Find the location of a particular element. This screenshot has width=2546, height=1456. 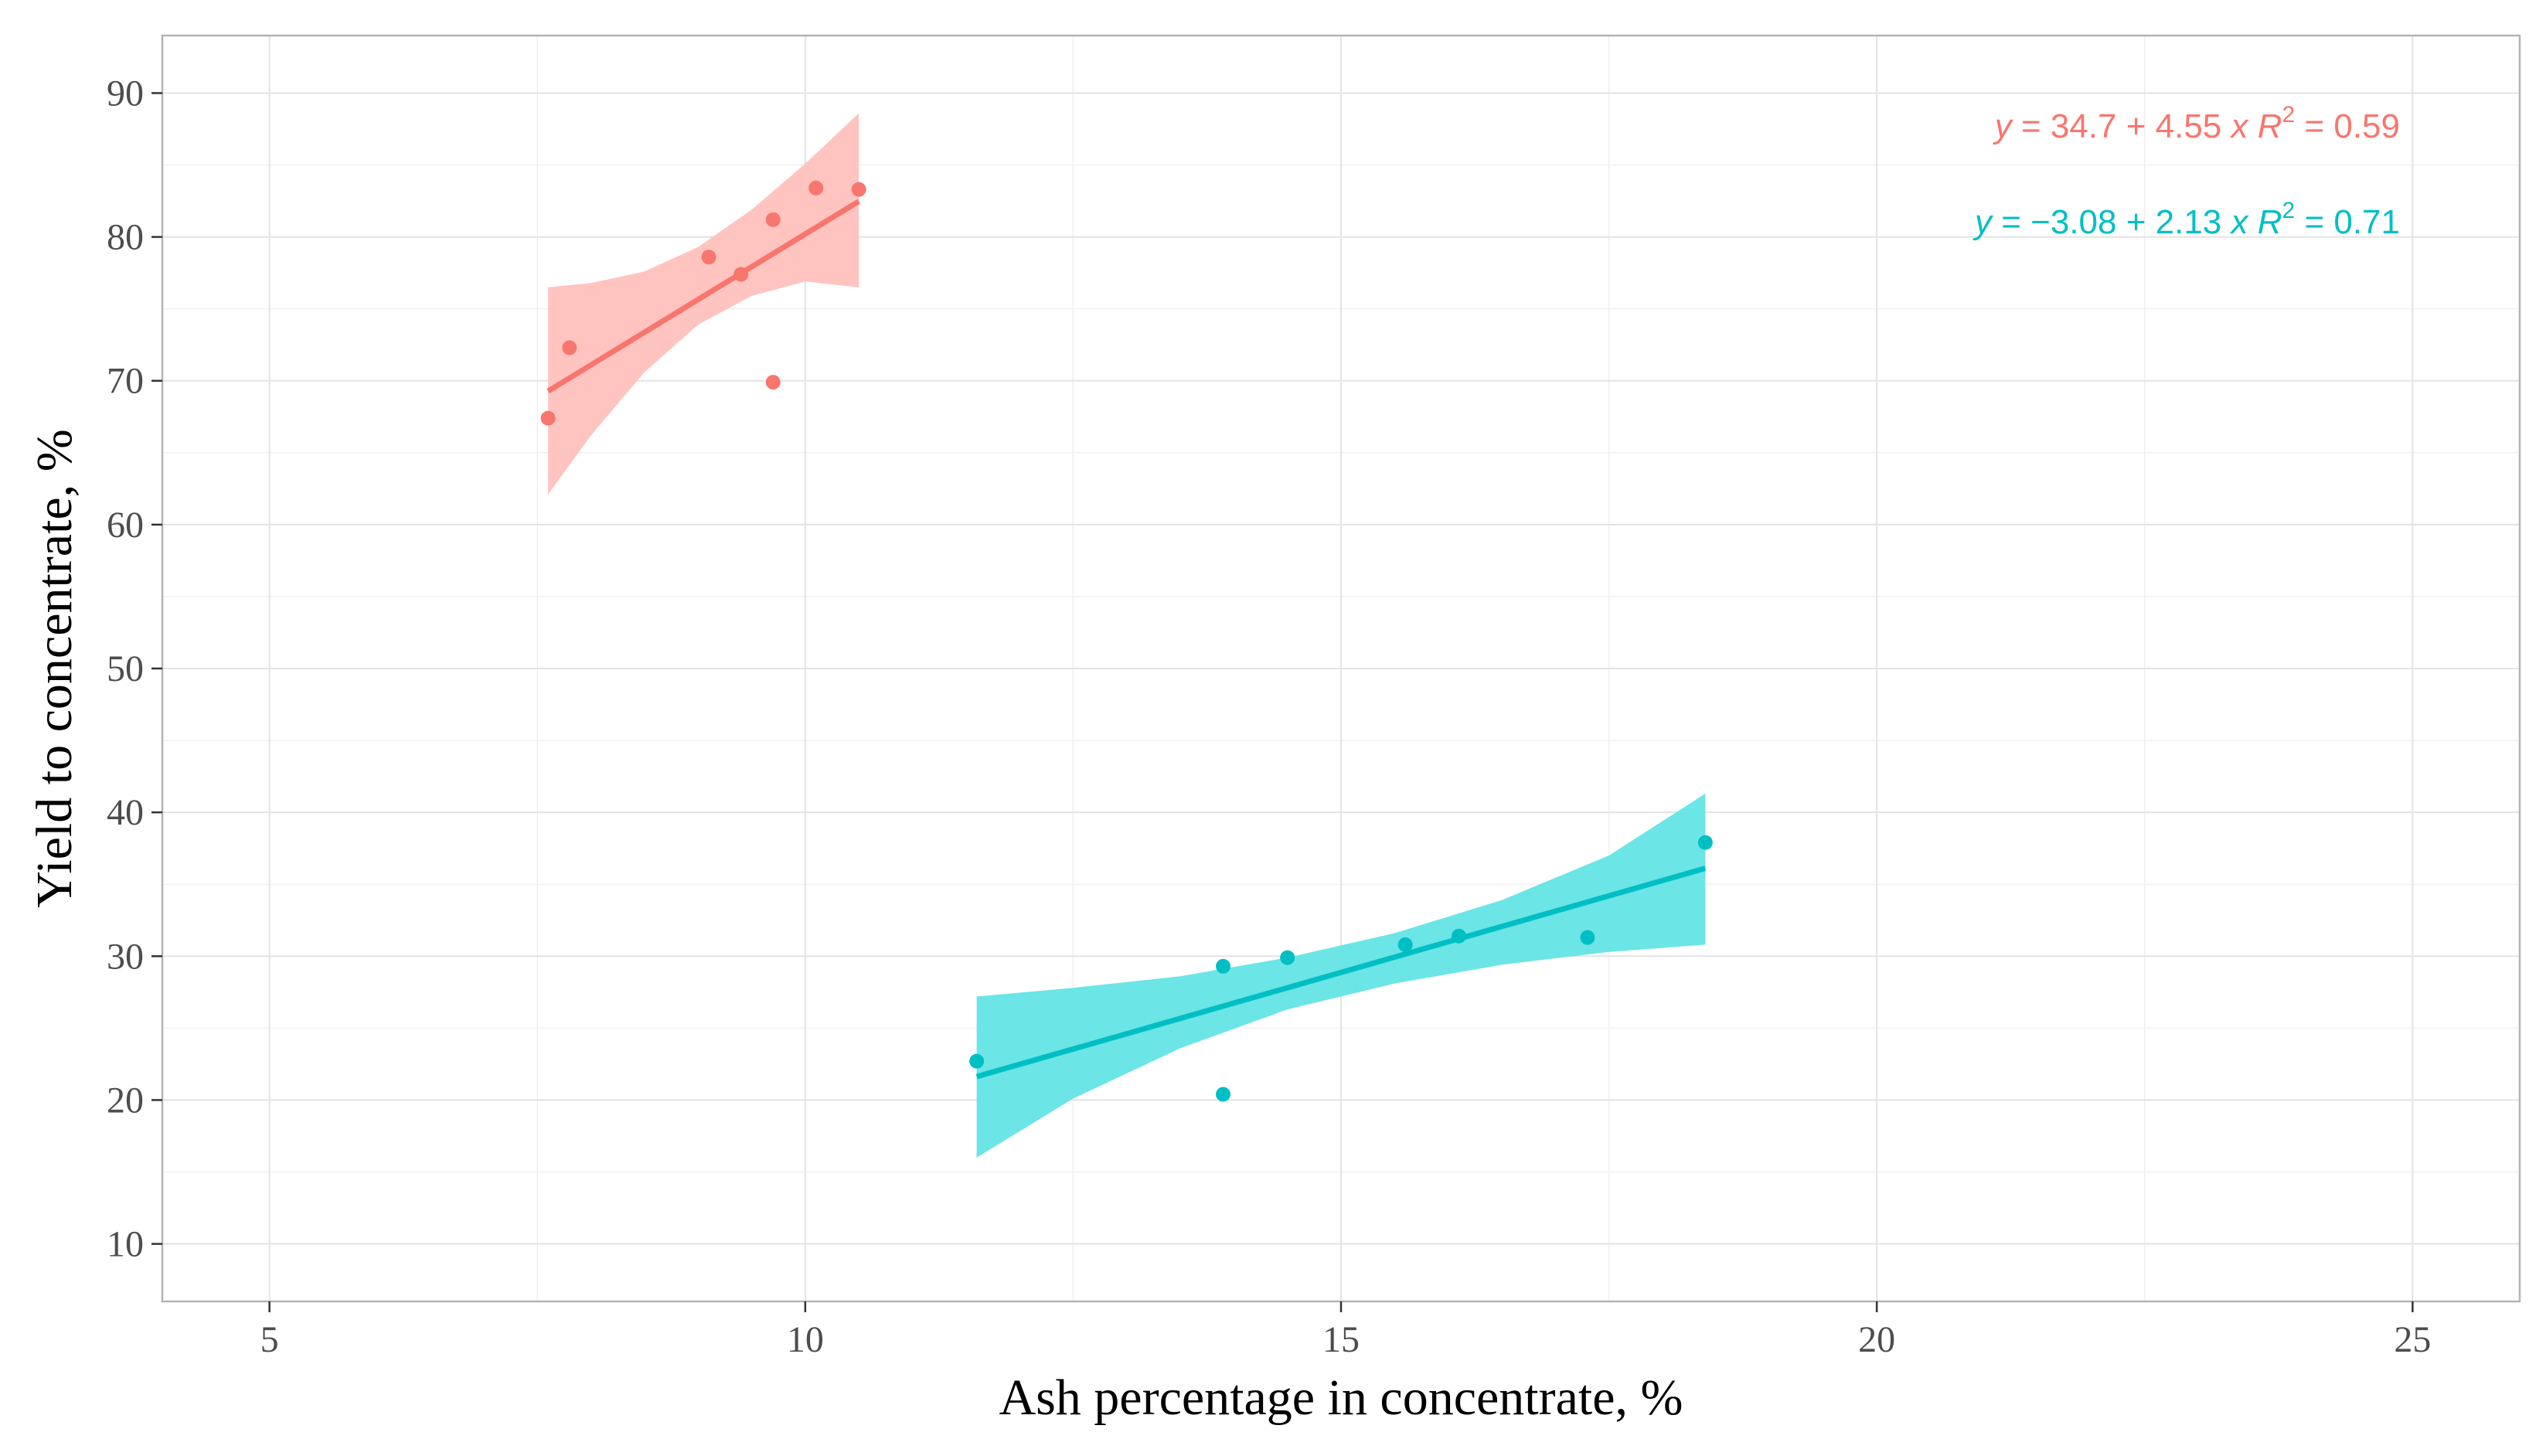

y-tick-label: 10 is located at coordinates (125, 1244).